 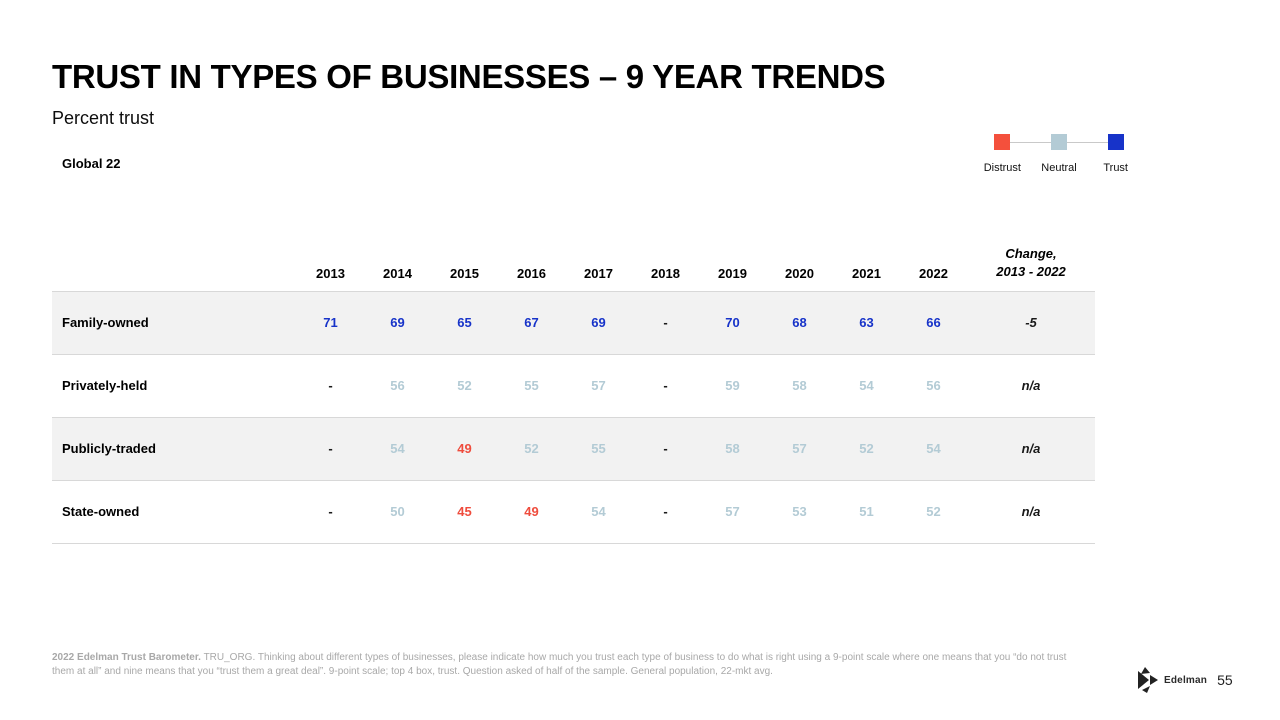 I want to click on legend-label-neutral: Neutral, so click(x=1059, y=168).